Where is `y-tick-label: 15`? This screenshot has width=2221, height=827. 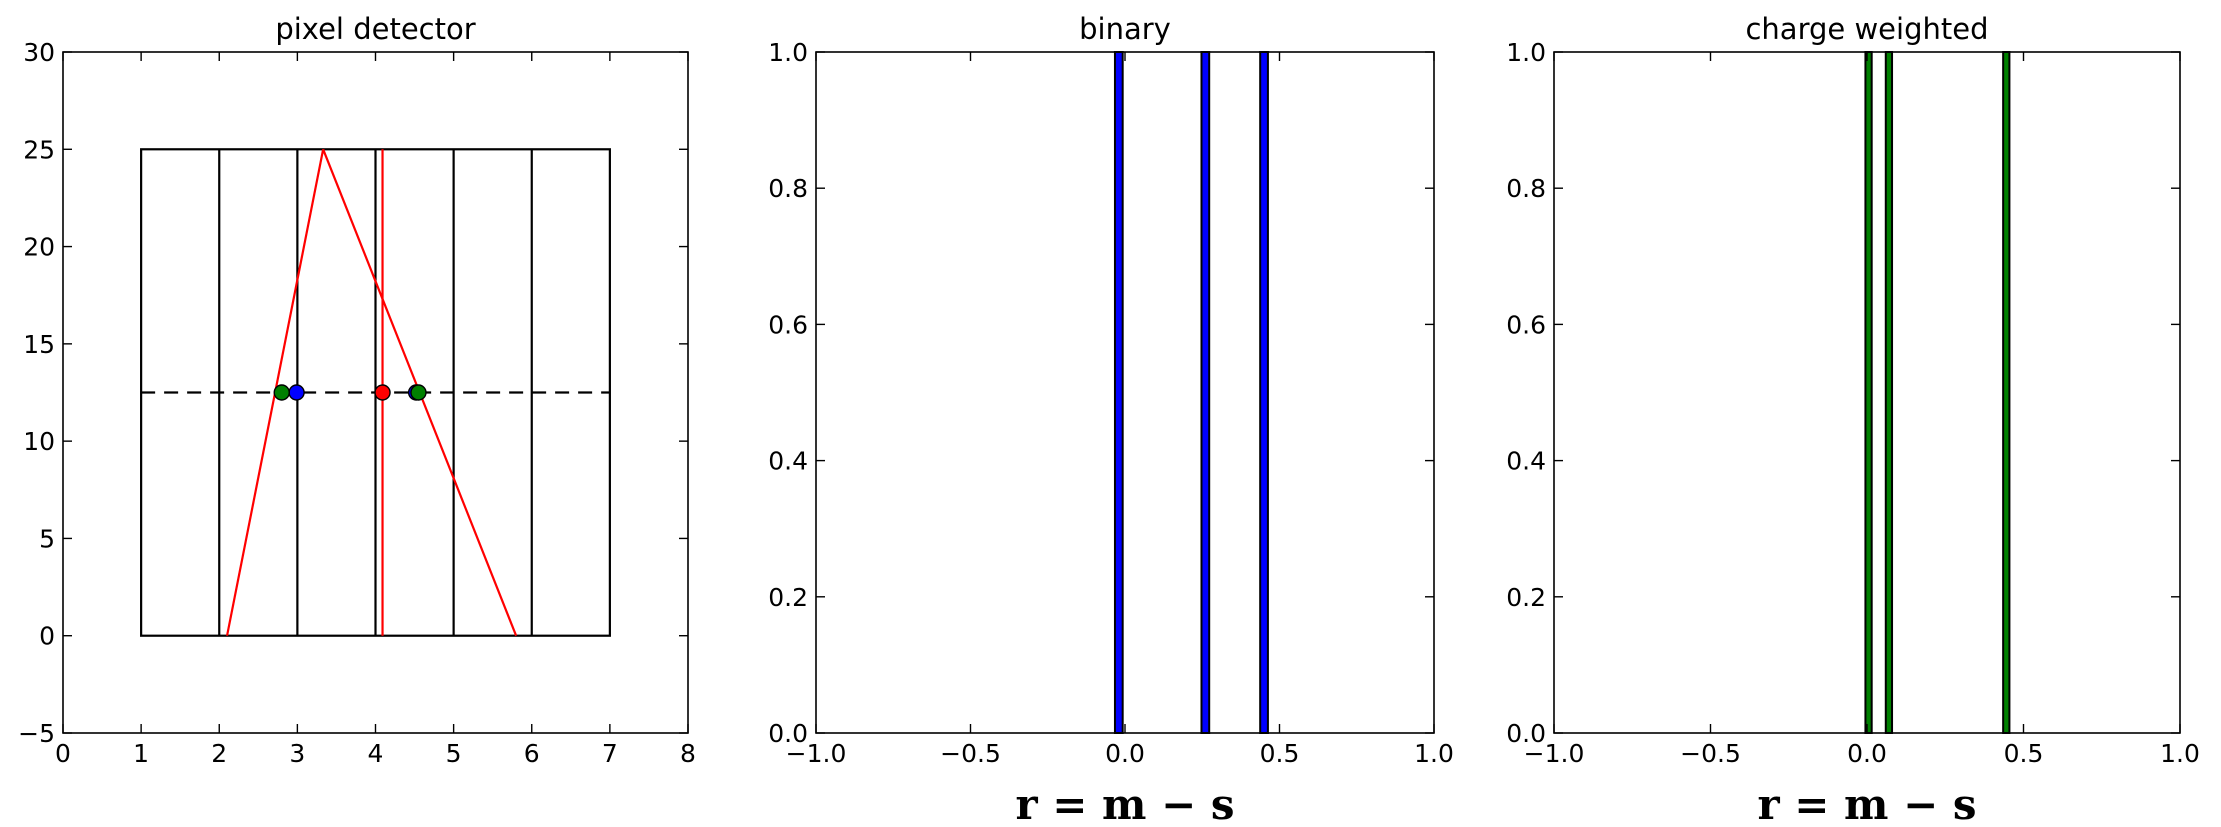 y-tick-label: 15 is located at coordinates (39, 344).